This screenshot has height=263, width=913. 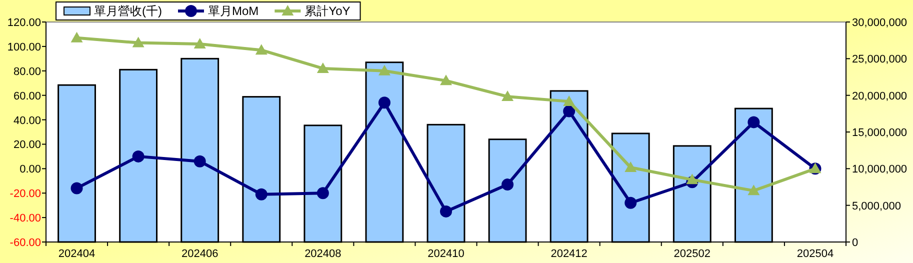 What do you see at coordinates (880, 23) in the screenshot?
I see `y2-tick-label: 30,000,000` at bounding box center [880, 23].